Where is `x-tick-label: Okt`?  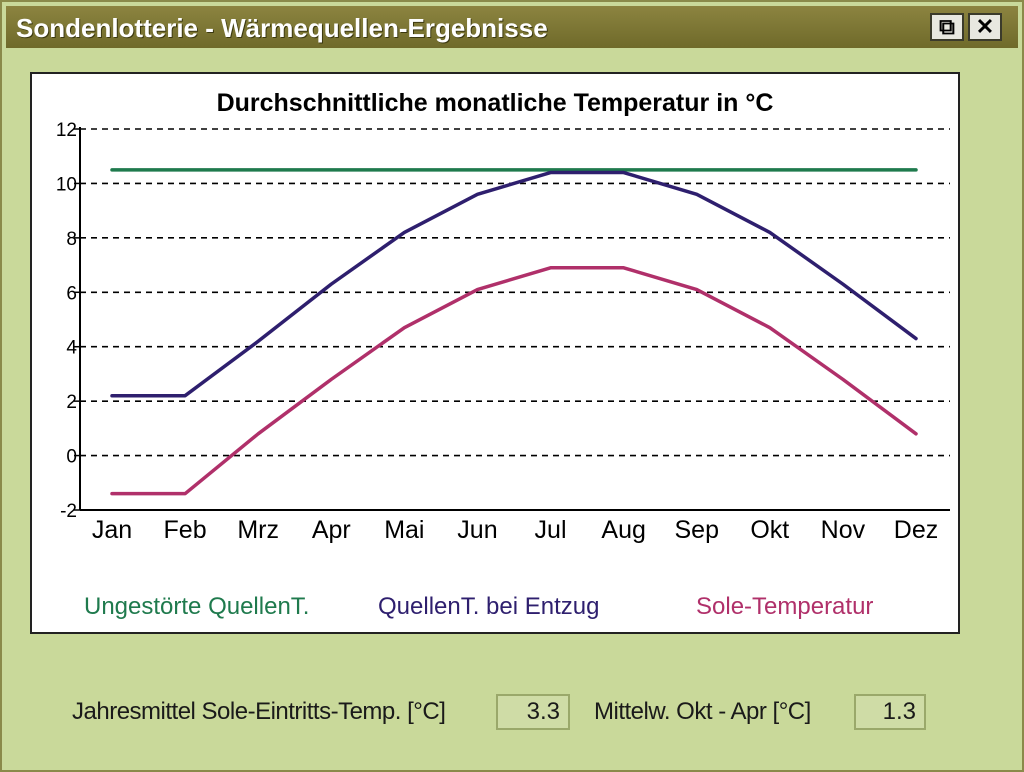 x-tick-label: Okt is located at coordinates (769, 530).